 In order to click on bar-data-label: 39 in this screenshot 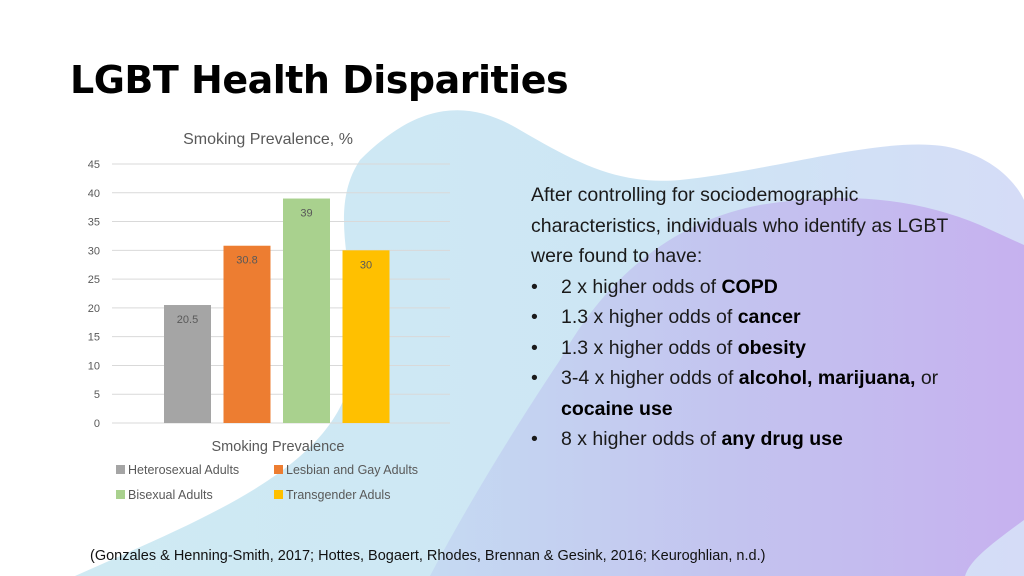, I will do `click(306, 214)`.